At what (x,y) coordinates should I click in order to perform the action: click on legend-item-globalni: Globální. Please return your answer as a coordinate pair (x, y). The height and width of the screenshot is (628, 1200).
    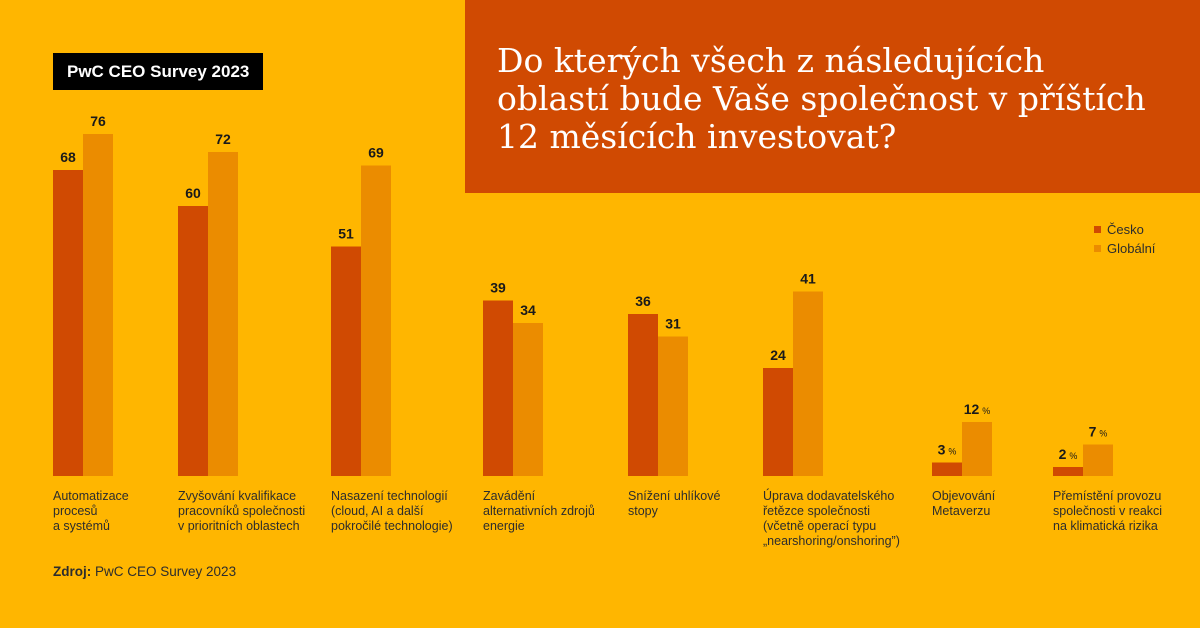
    Looking at the image, I should click on (1124, 248).